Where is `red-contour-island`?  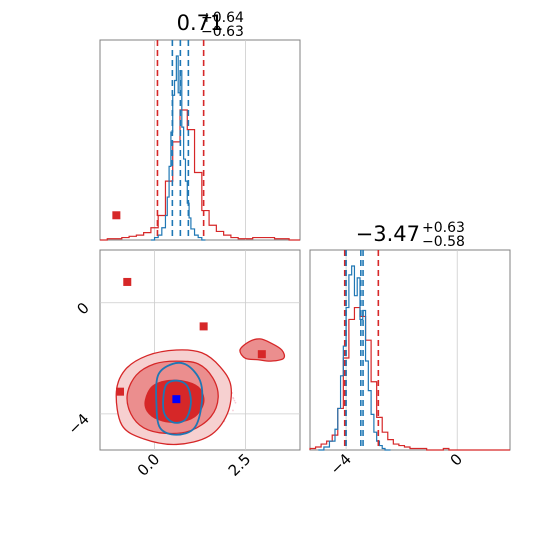
red-contour-island is located at coordinates (262, 350).